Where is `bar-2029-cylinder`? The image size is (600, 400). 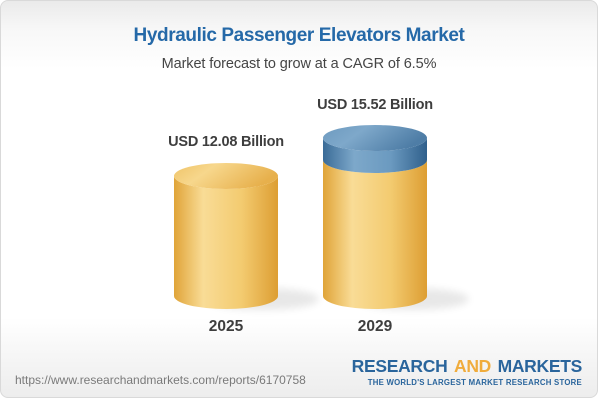
bar-2029-cylinder is located at coordinates (375, 217).